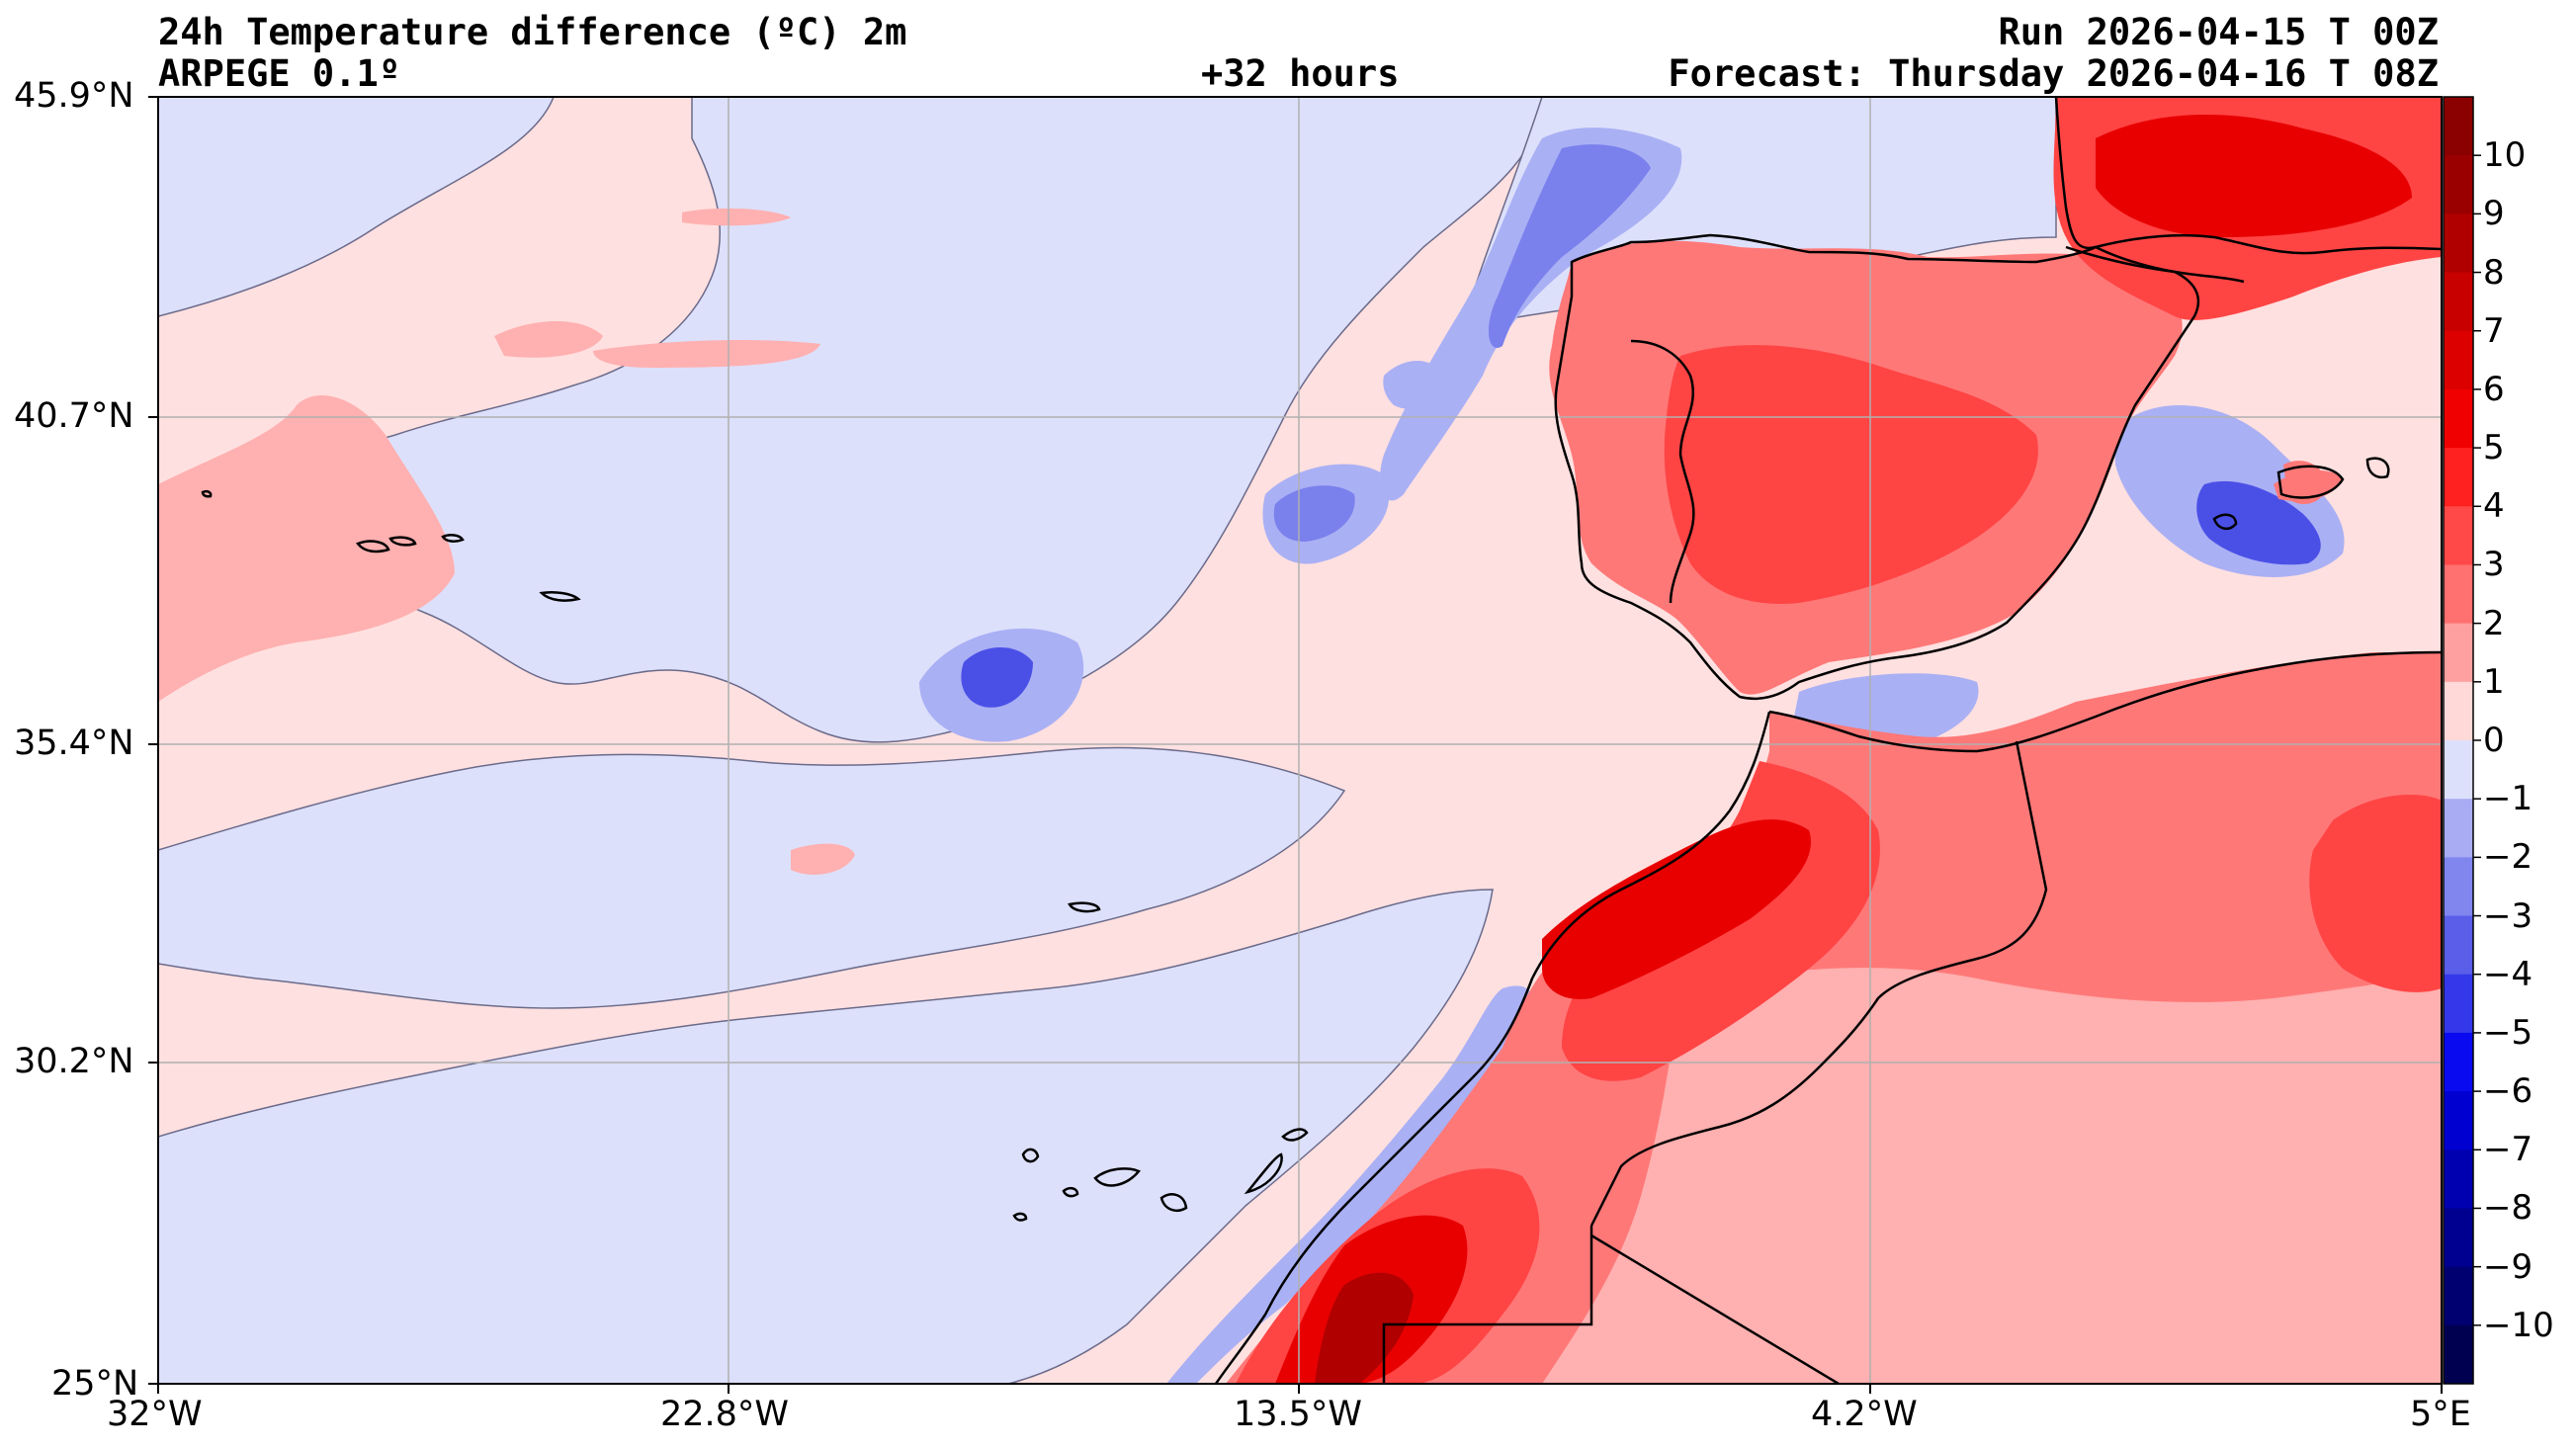 Image resolution: width=2576 pixels, height=1448 pixels. What do you see at coordinates (95, 1384) in the screenshot?
I see `lat-tick-label: 25°N` at bounding box center [95, 1384].